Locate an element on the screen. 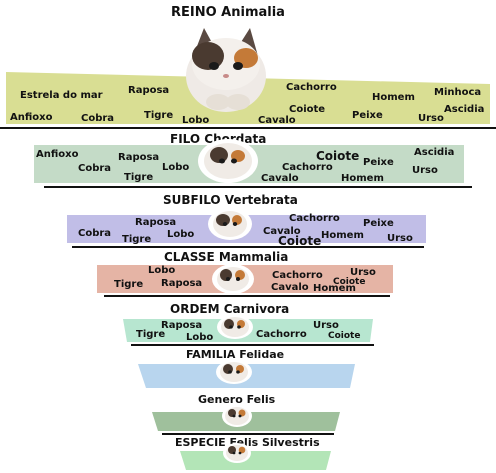 The width and height of the screenshot is (496, 473). taxon-label: Minhoca is located at coordinates (458, 92).